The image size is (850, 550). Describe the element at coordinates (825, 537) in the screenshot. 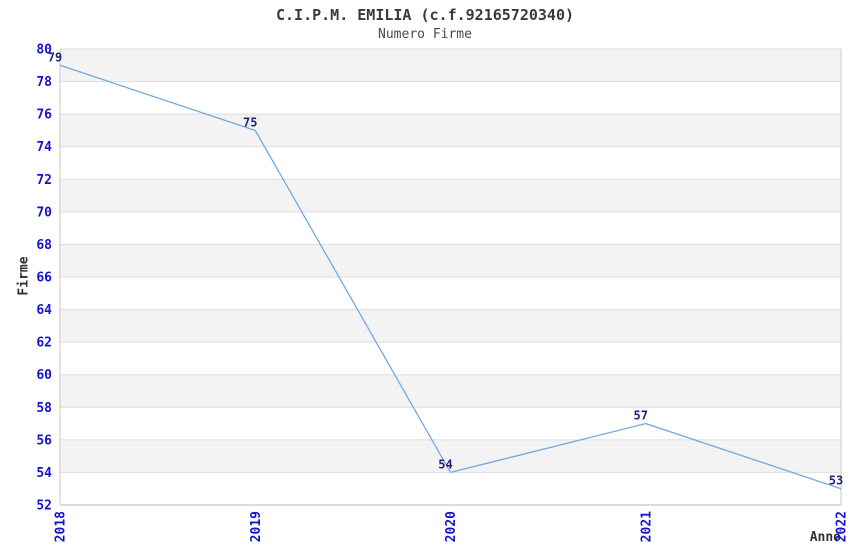

I see `x-axis-title: Anno` at that location.